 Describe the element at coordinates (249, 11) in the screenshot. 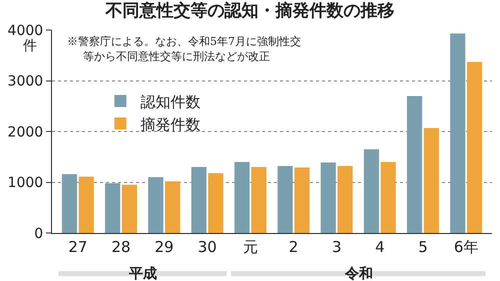

I see `chart-title: 不同意性交等の認知・摘発件数の推移` at that location.